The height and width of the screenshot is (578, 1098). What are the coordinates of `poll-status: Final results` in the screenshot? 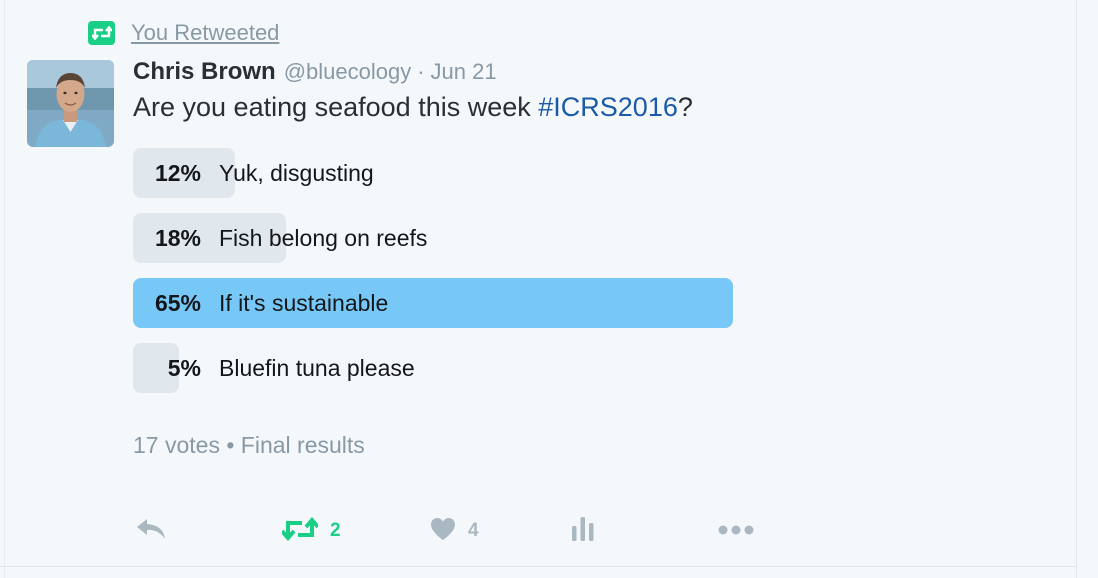 It's located at (302, 445).